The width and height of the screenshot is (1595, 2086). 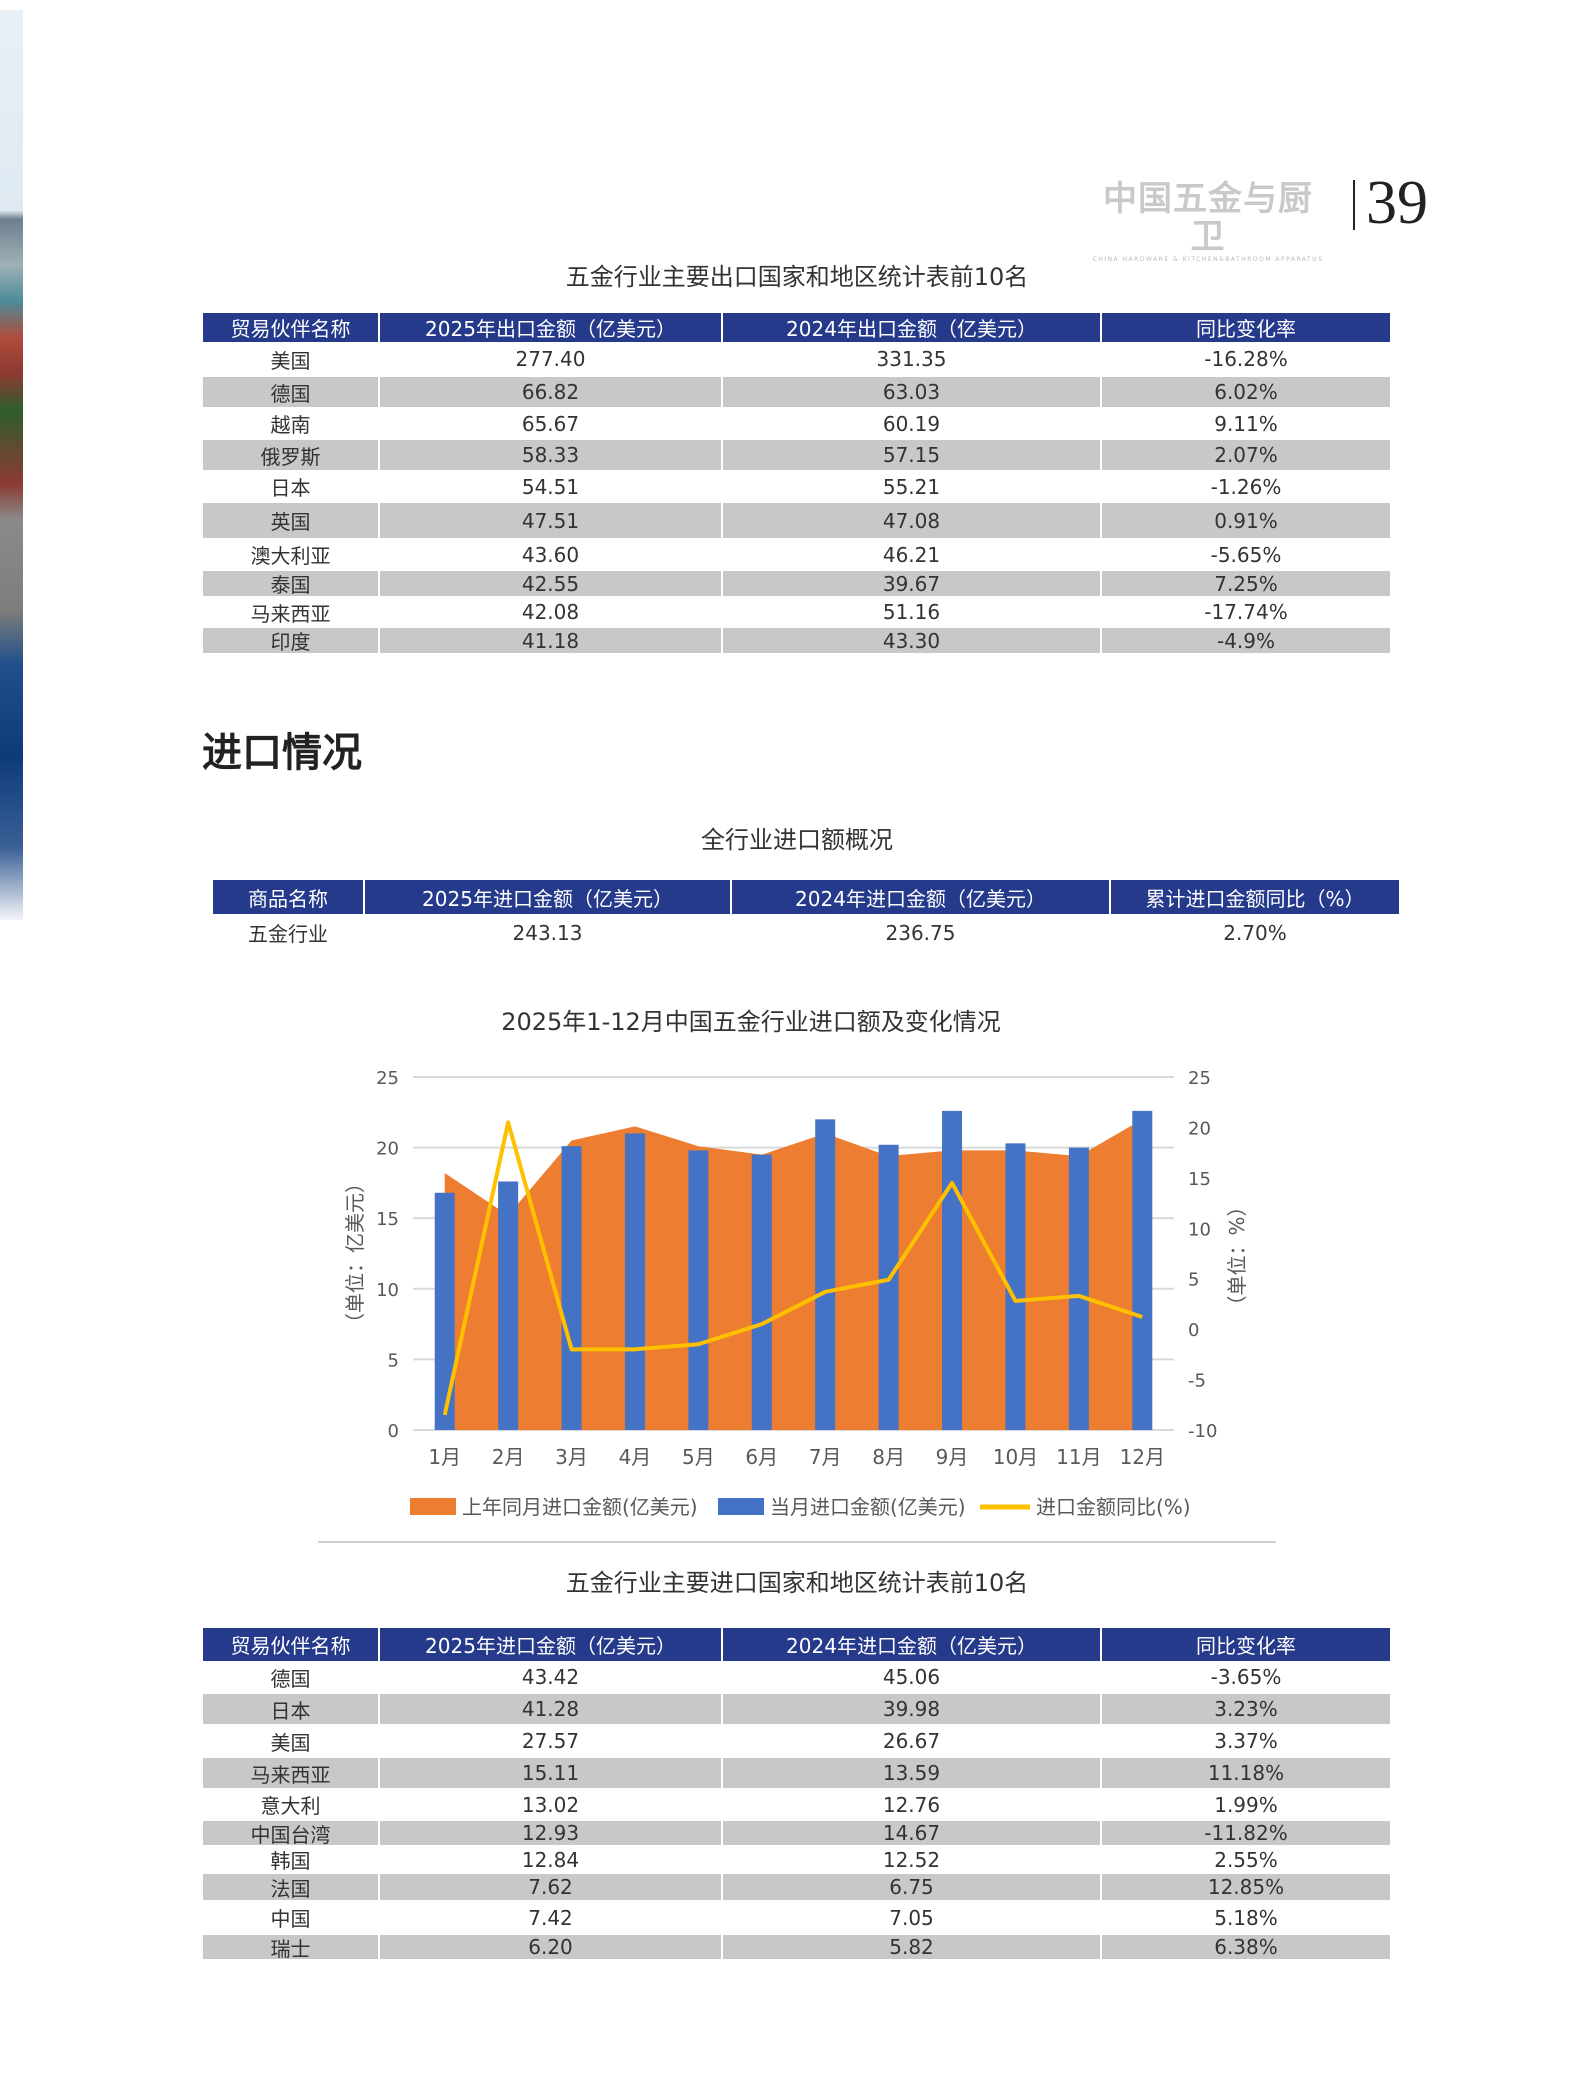 What do you see at coordinates (912, 640) in the screenshot?
I see `table-cell: 43.30` at bounding box center [912, 640].